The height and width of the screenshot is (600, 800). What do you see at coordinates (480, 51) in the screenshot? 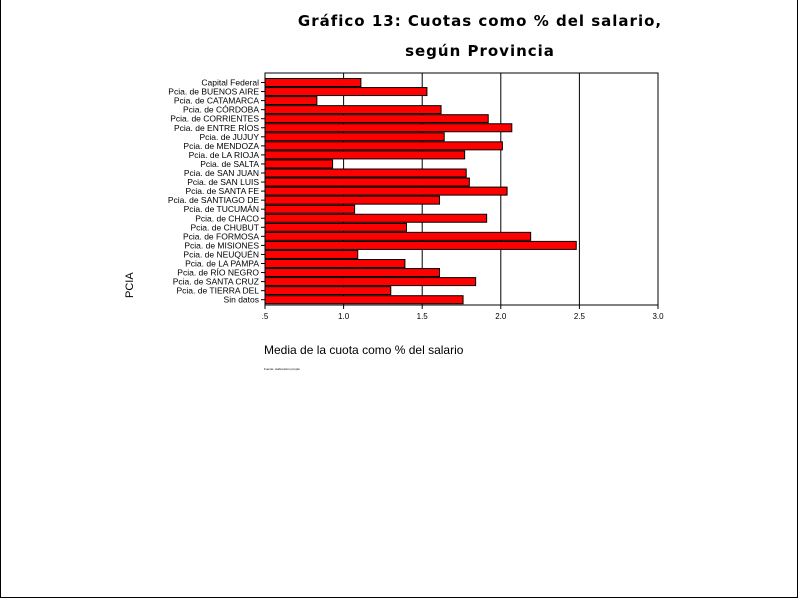
I see `chart-title-line2: según Provincia` at bounding box center [480, 51].